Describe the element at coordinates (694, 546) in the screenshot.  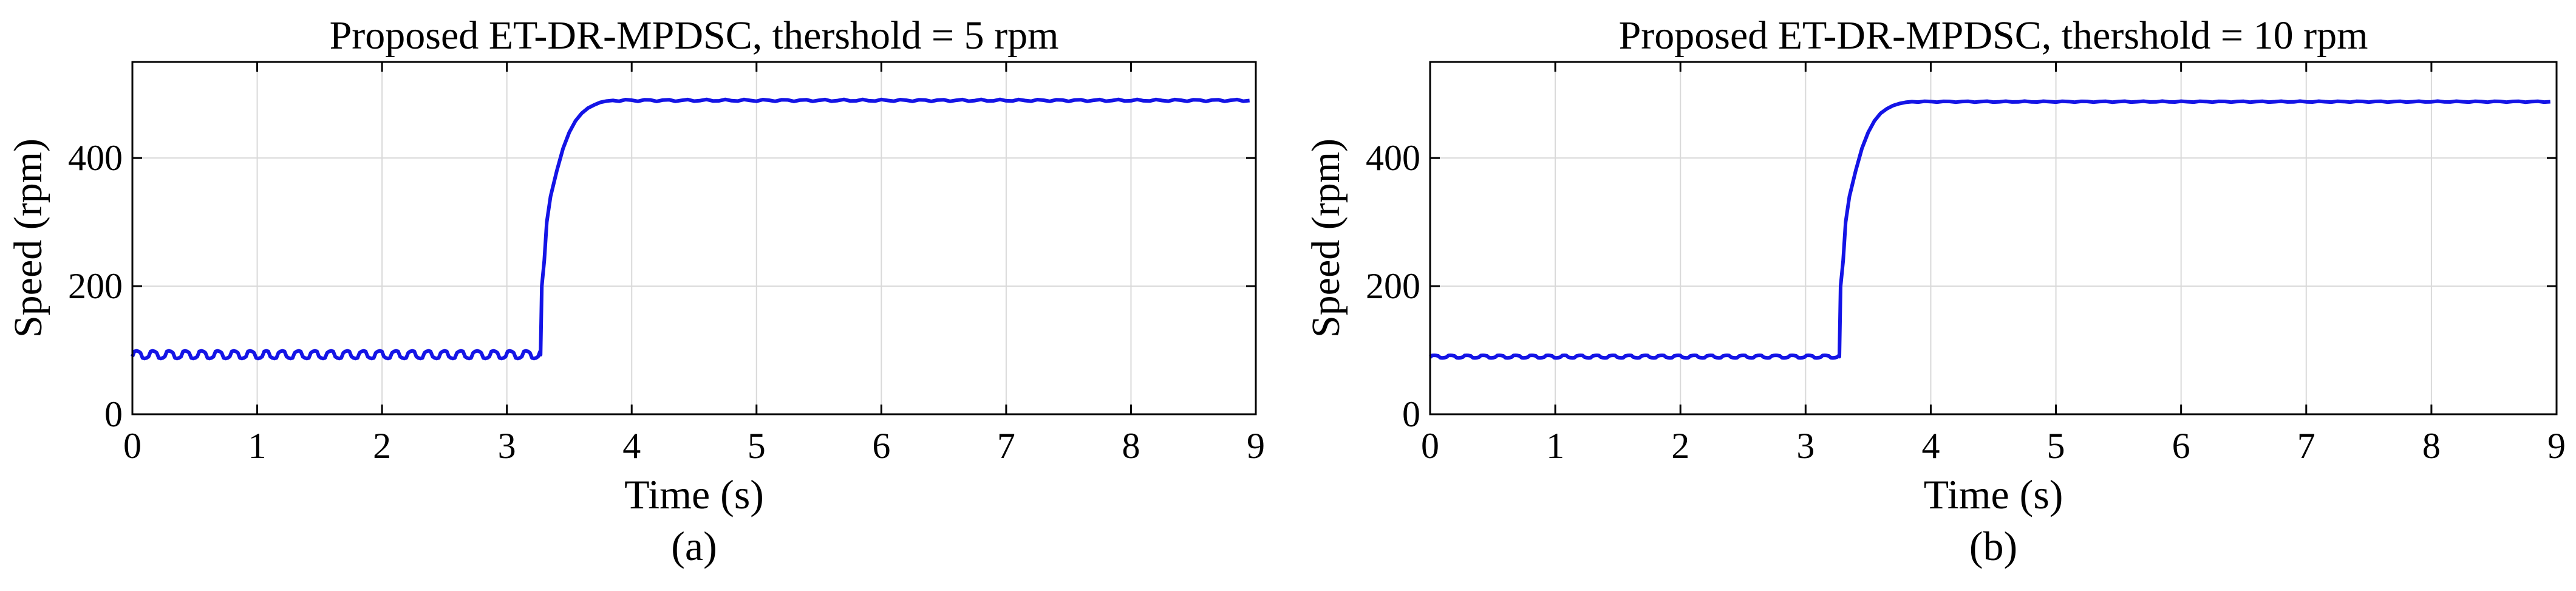
I see `figure-caption: (a)` at that location.